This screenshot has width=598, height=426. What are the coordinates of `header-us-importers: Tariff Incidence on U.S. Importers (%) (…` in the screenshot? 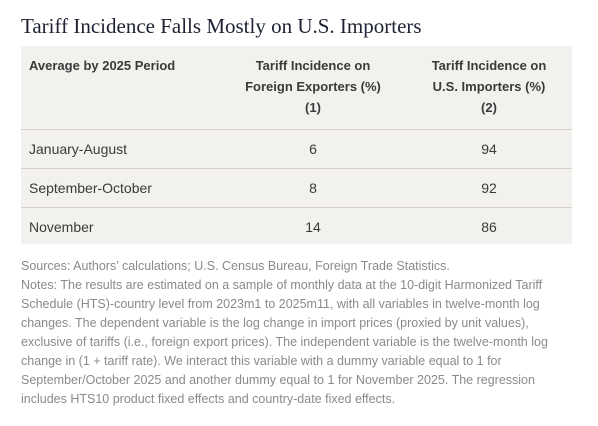 It's located at (489, 86).